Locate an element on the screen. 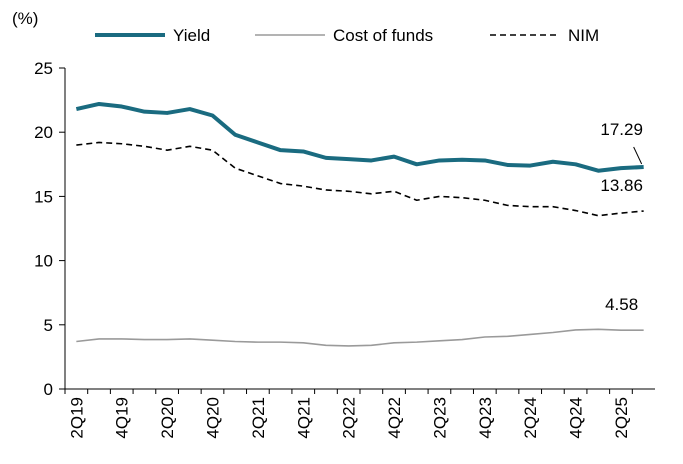 Image resolution: width=683 pixels, height=464 pixels. y-tick-label: 20 is located at coordinates (43, 132).